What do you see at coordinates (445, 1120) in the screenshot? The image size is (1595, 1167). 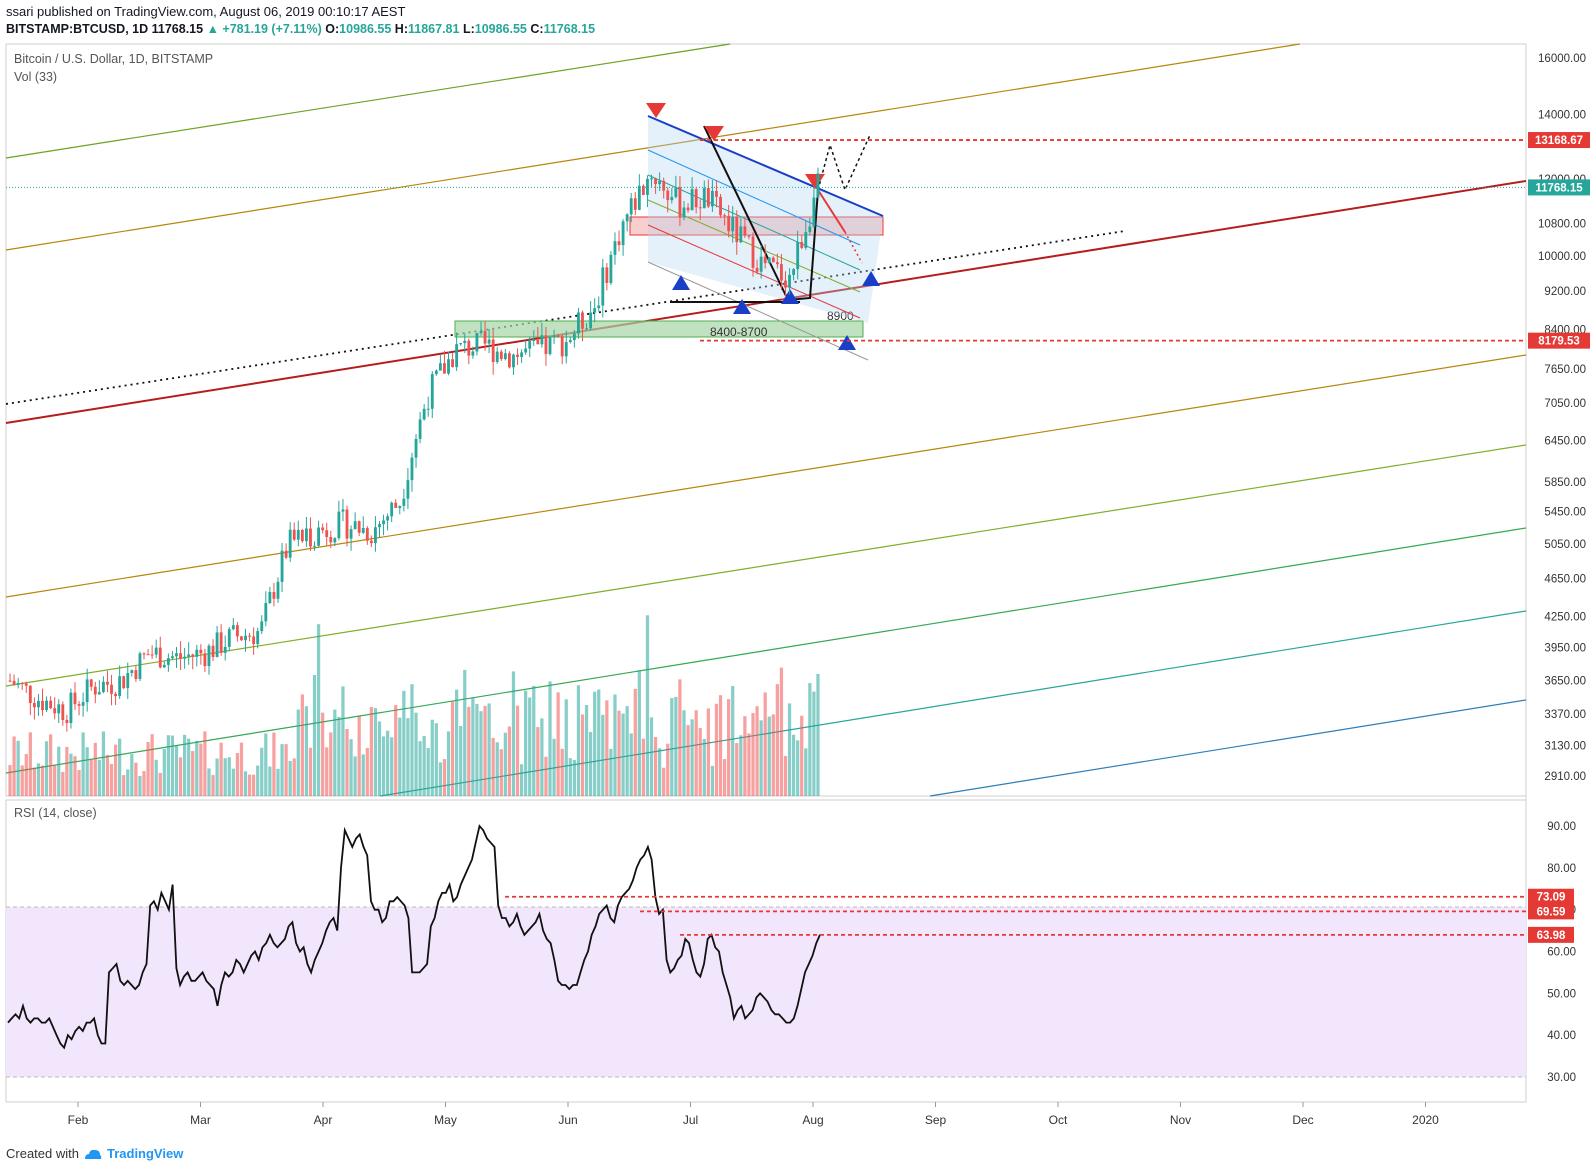 I see `time-tick-label: May` at bounding box center [445, 1120].